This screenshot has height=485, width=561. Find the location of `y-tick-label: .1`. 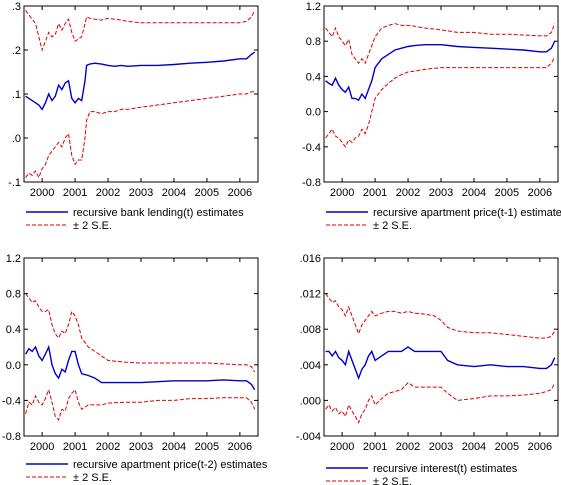

y-tick-label: .1 is located at coordinates (16, 95).